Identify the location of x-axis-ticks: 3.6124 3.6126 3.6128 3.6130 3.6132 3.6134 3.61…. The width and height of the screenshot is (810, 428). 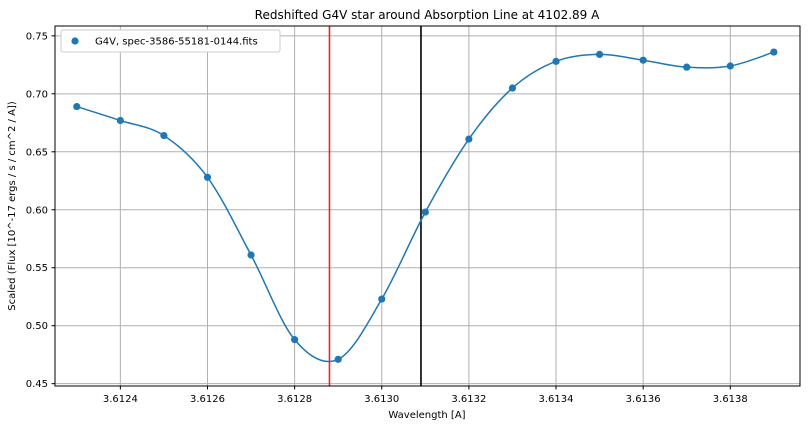
(425, 395).